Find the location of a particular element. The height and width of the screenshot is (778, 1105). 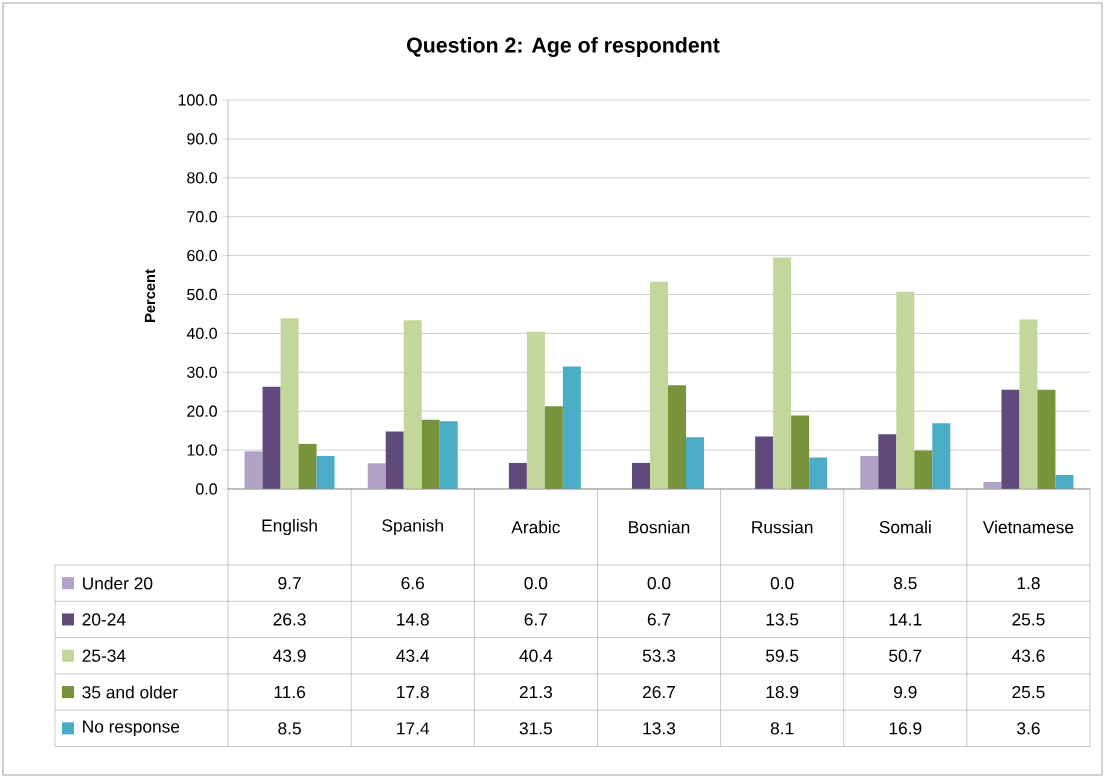

data-label: 16.9 is located at coordinates (905, 728).